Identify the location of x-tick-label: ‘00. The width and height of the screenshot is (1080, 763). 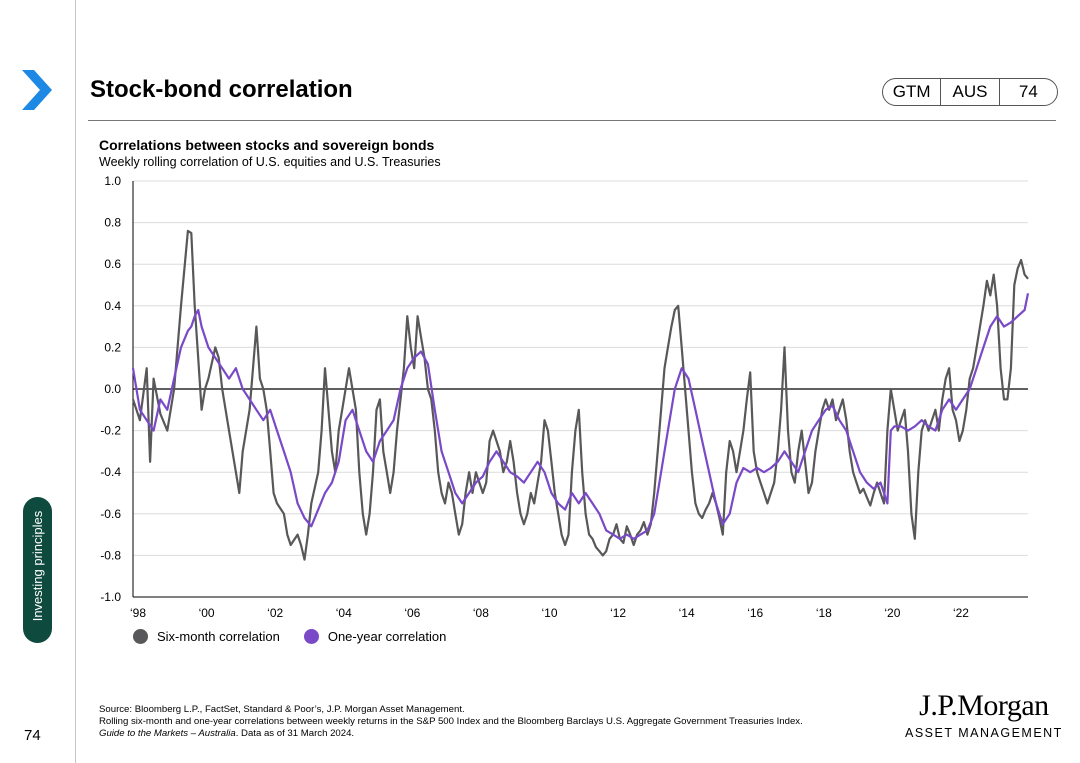
(207, 613).